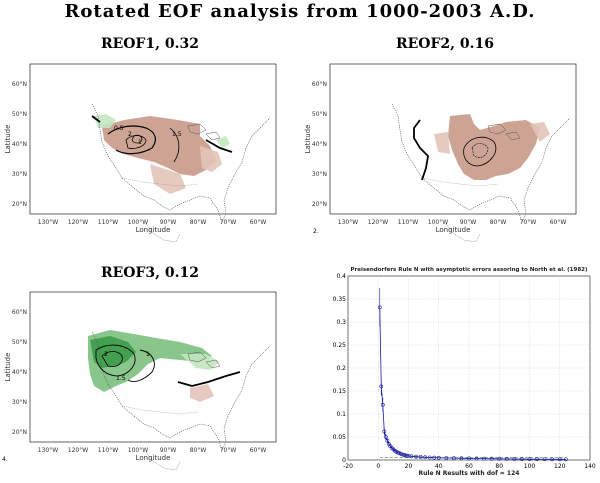 This screenshot has height=483, width=600. I want to click on y-tick-label: 0.4, so click(341, 276).